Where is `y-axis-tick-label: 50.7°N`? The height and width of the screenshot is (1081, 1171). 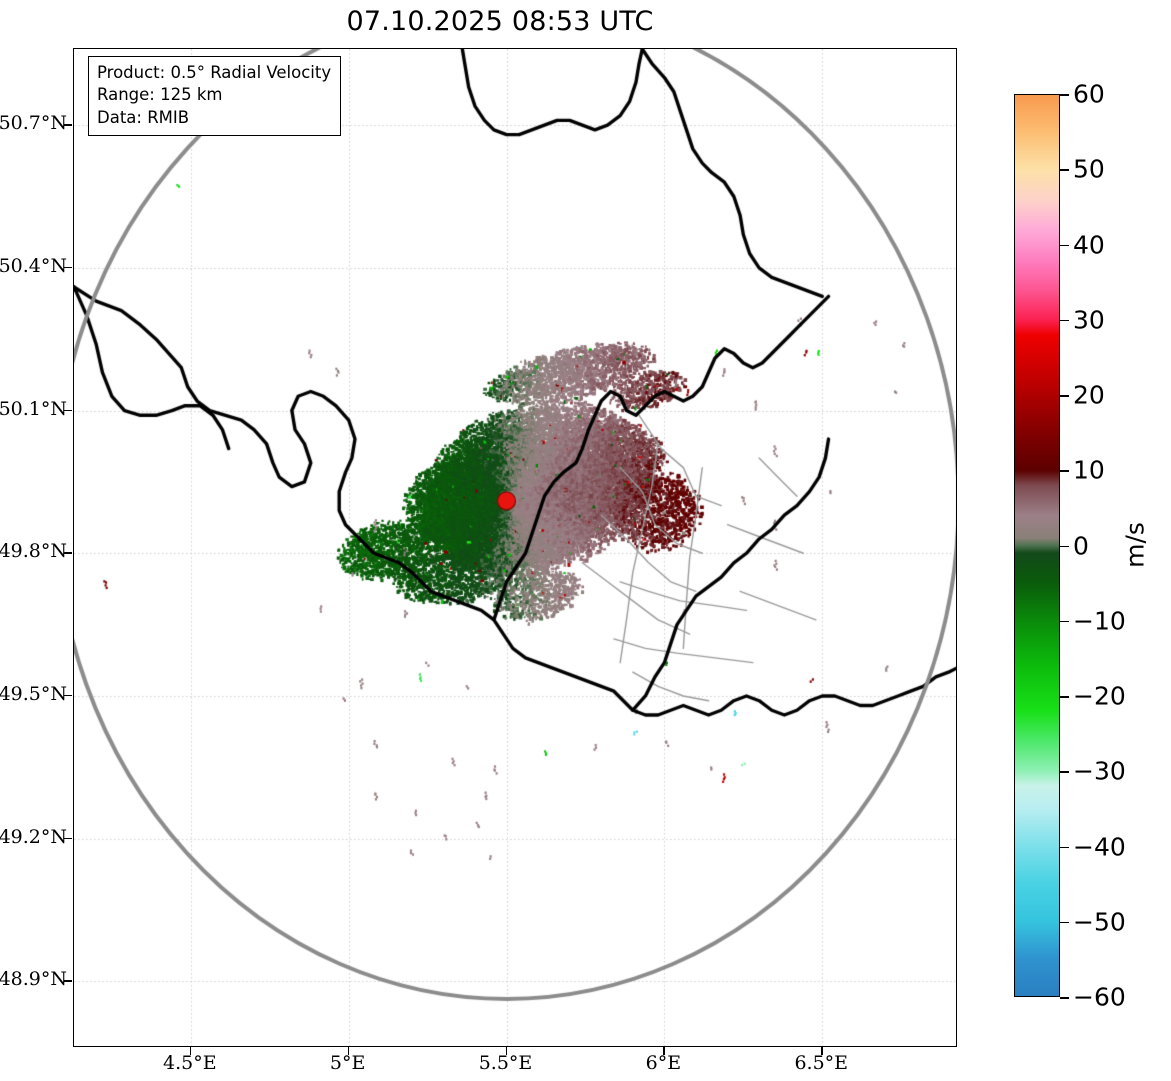
y-axis-tick-label: 50.7°N is located at coordinates (33, 123).